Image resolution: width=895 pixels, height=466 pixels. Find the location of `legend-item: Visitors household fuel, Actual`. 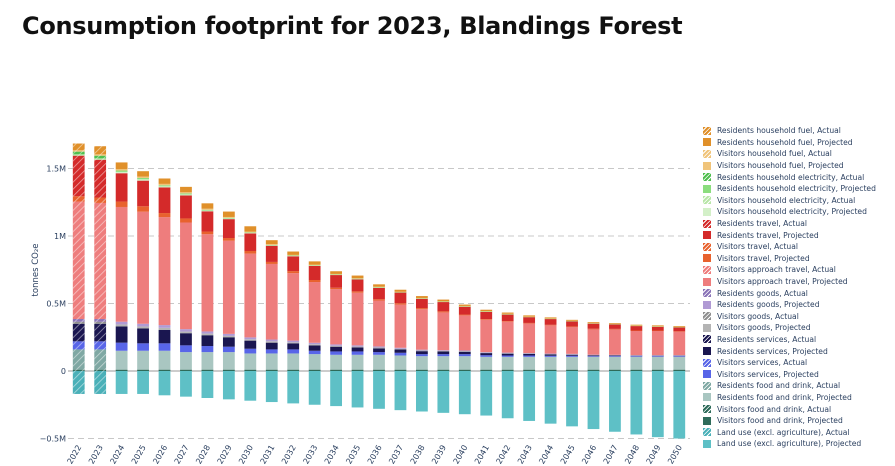

legend-item: Visitors household fuel, Actual is located at coordinates (798, 154).